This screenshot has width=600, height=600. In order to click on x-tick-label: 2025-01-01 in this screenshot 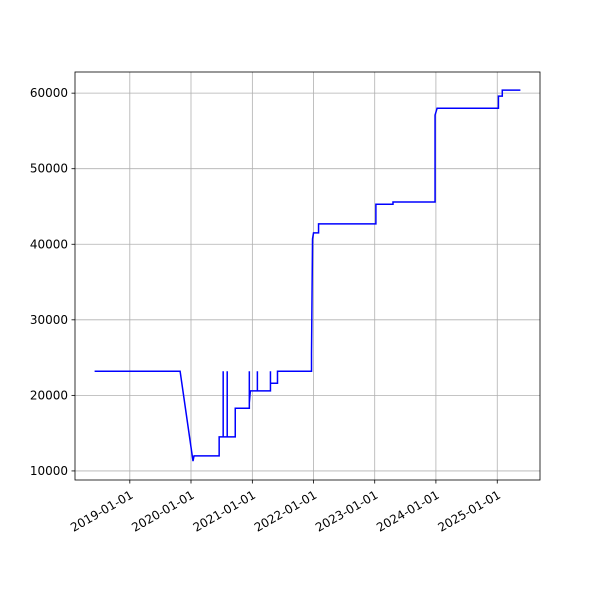, I will do `click(469, 511)`.